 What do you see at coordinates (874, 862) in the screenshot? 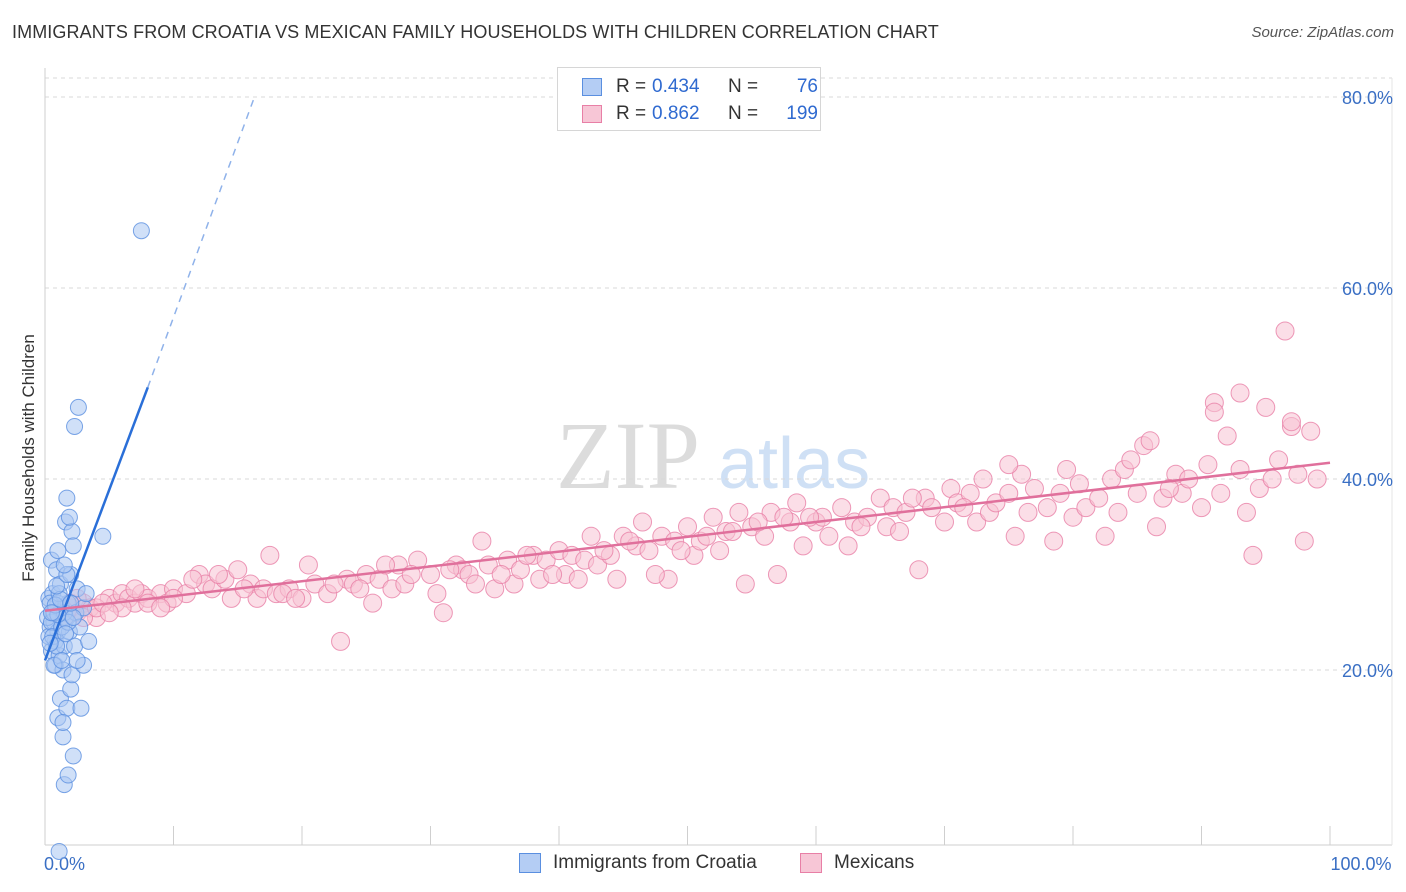
I see `legend-label: Mexicans` at bounding box center [874, 862].